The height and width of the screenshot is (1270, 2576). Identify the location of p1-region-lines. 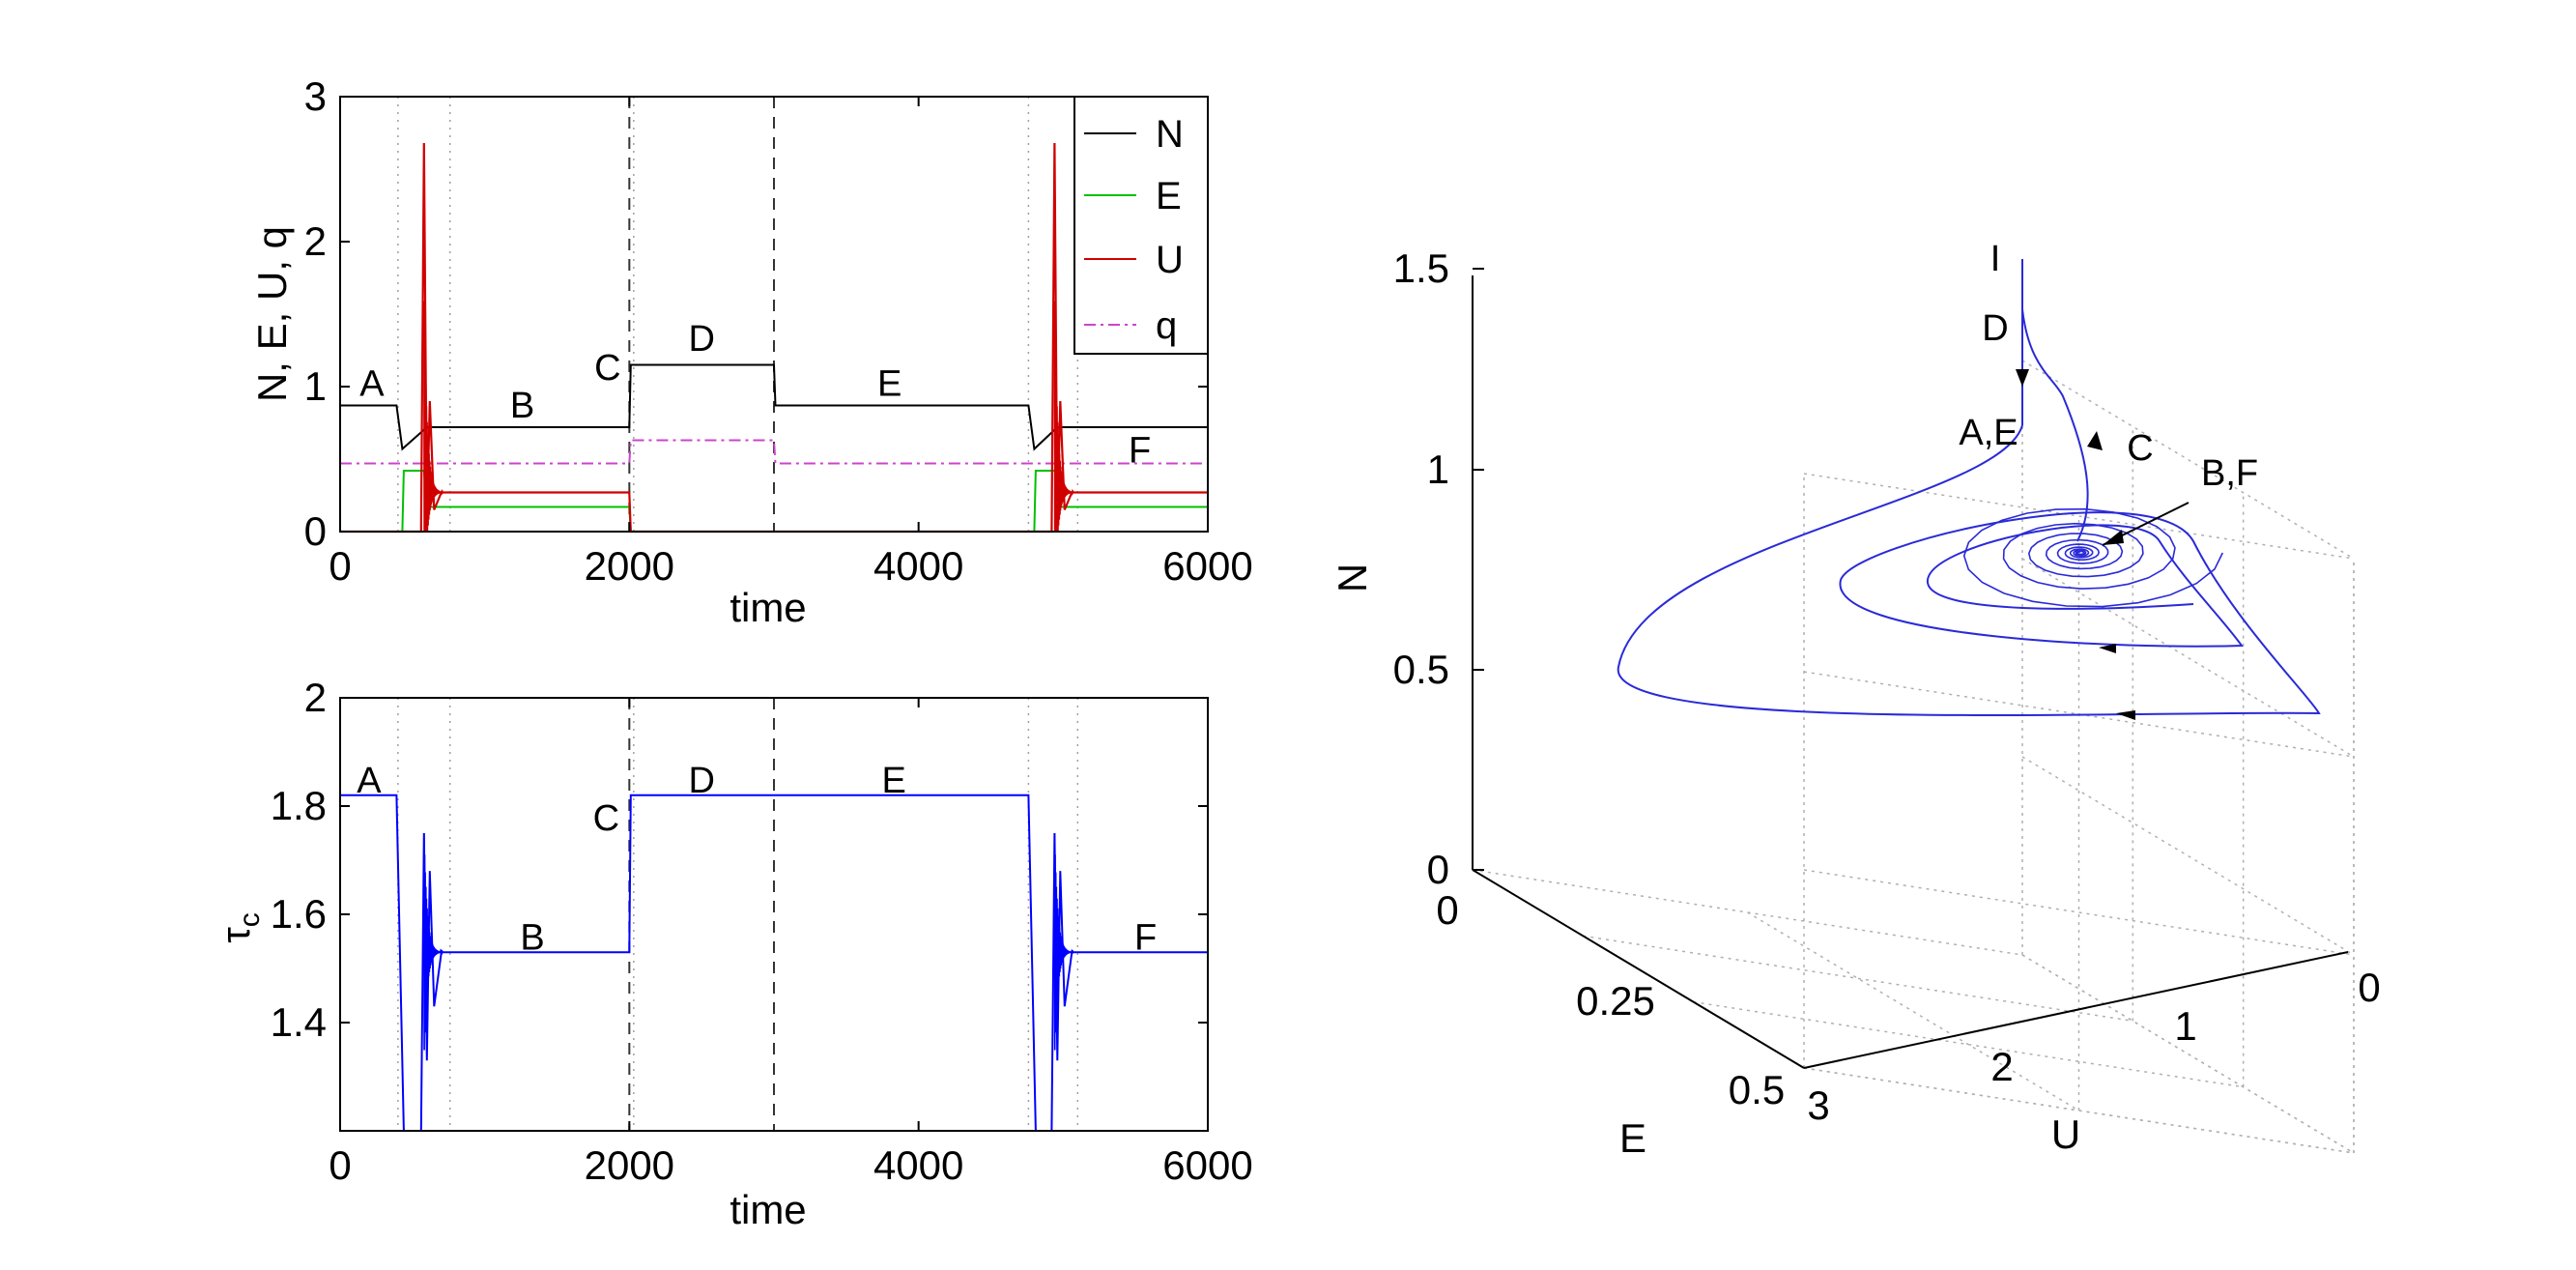
(738, 315).